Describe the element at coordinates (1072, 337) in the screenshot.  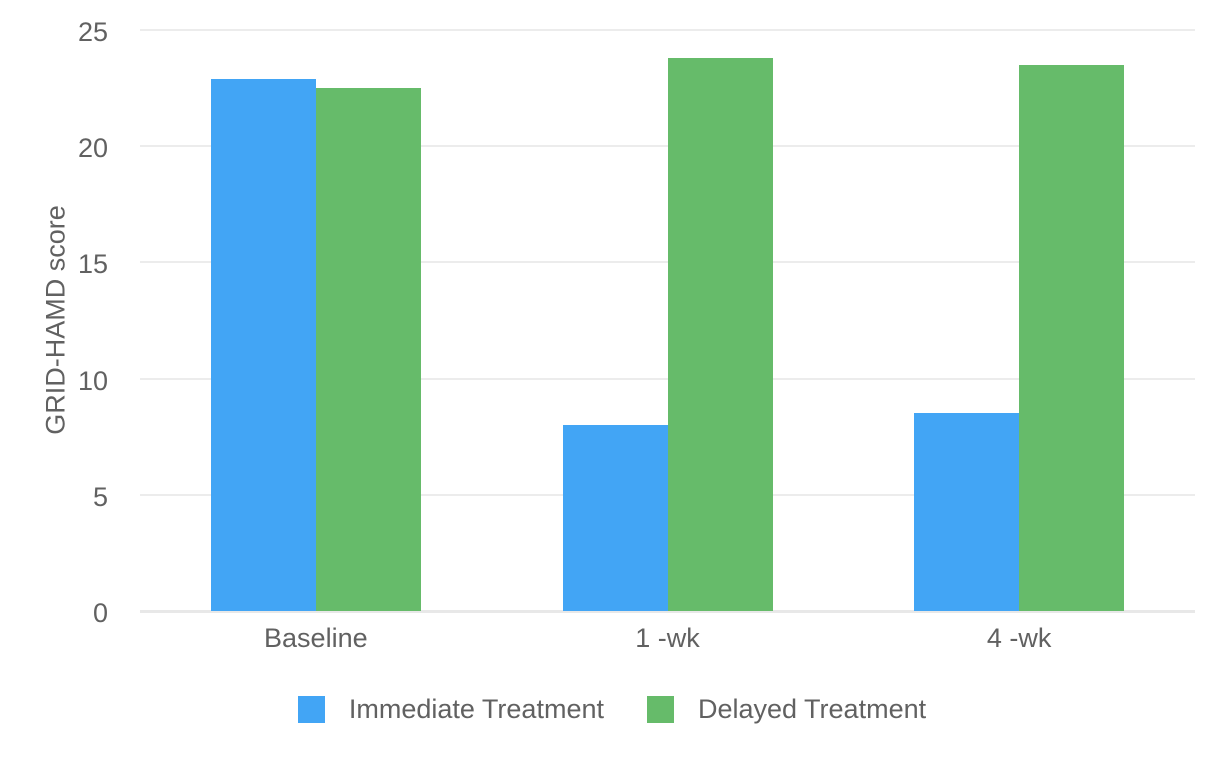
I see `bar-delayed-treatment-4-wk` at that location.